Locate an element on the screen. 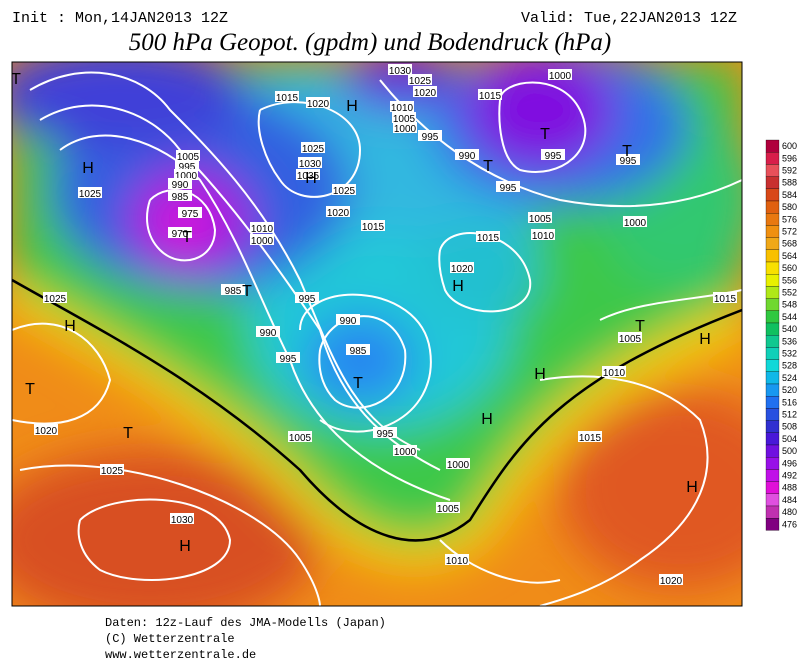  colorbar-label: 532 is located at coordinates (789, 354).